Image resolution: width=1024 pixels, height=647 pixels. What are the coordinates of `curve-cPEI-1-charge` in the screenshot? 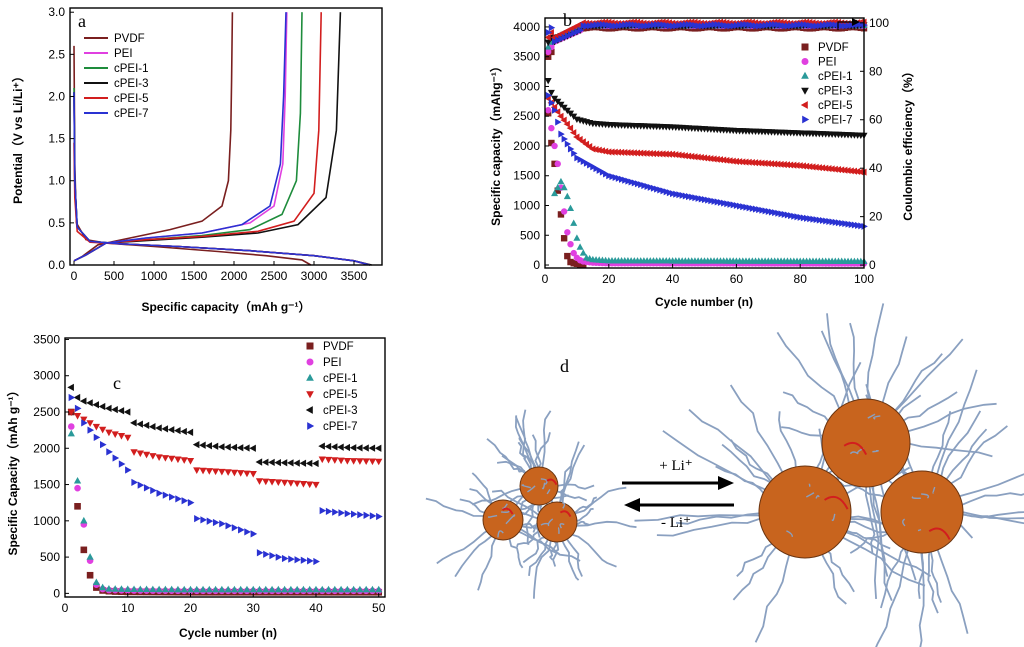 It's located at (188, 137).